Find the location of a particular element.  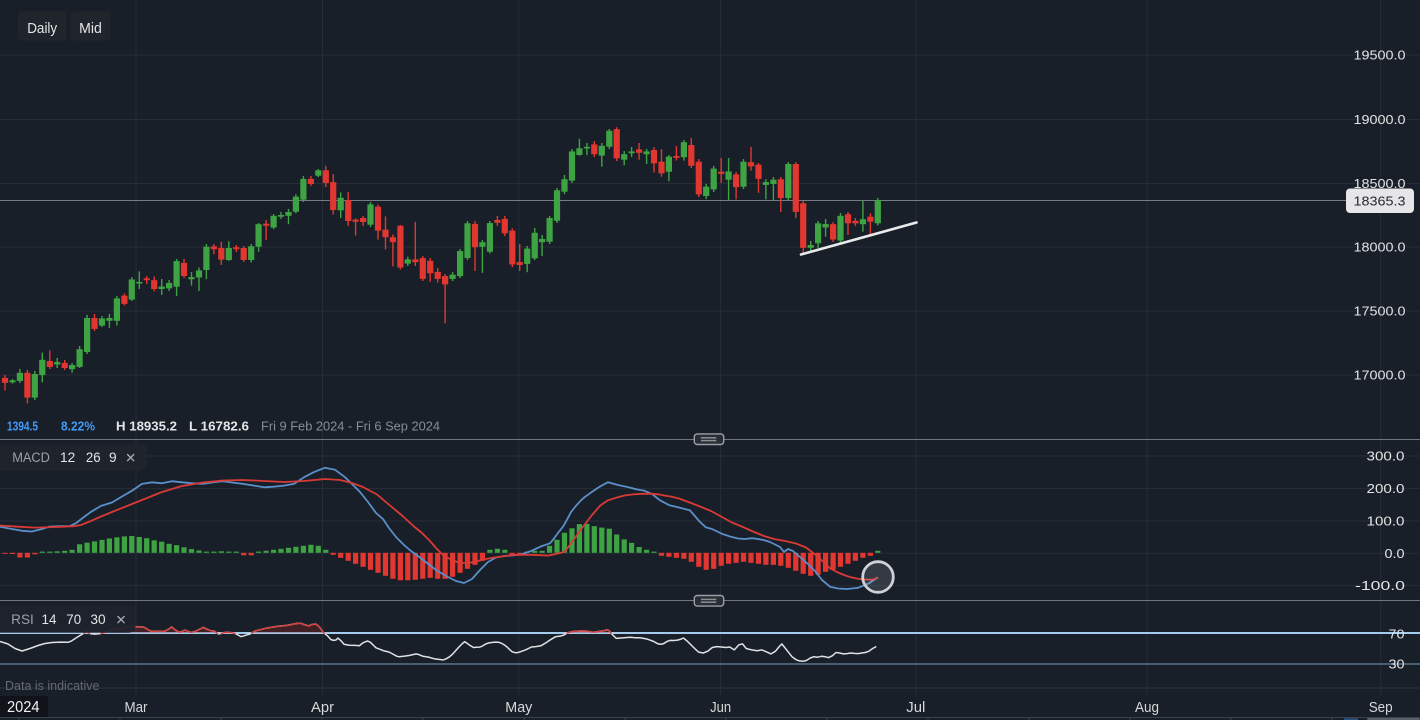

svg-text: 26 is located at coordinates (93, 457).